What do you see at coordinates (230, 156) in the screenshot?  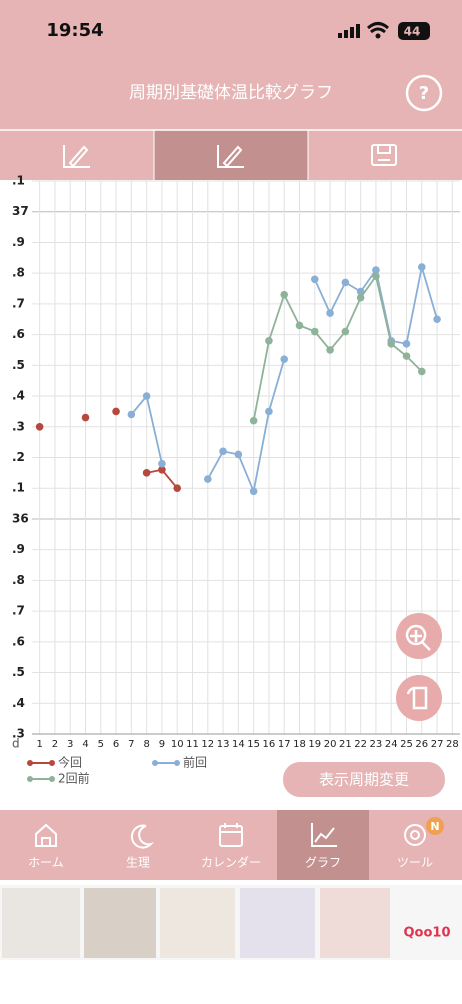 I see `tab-icons` at bounding box center [230, 156].